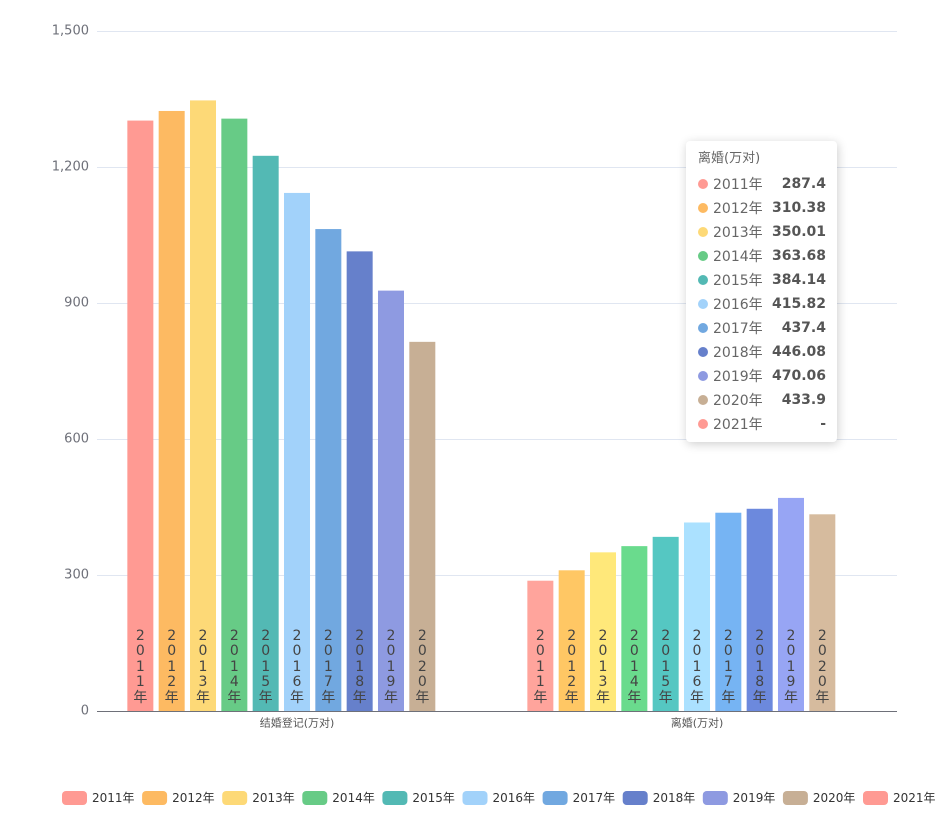  Describe the element at coordinates (728, 666) in the screenshot. I see `bar-label-cat2-series7: 2017年` at that location.